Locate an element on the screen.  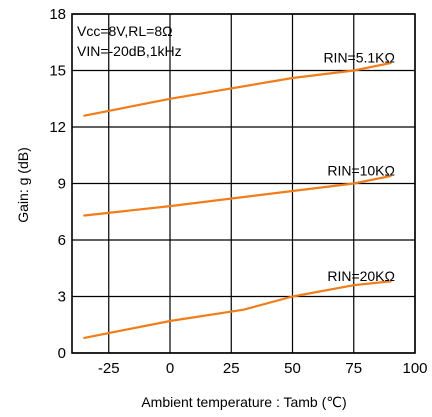
y-tick-label: 3 is located at coordinates (62, 297).